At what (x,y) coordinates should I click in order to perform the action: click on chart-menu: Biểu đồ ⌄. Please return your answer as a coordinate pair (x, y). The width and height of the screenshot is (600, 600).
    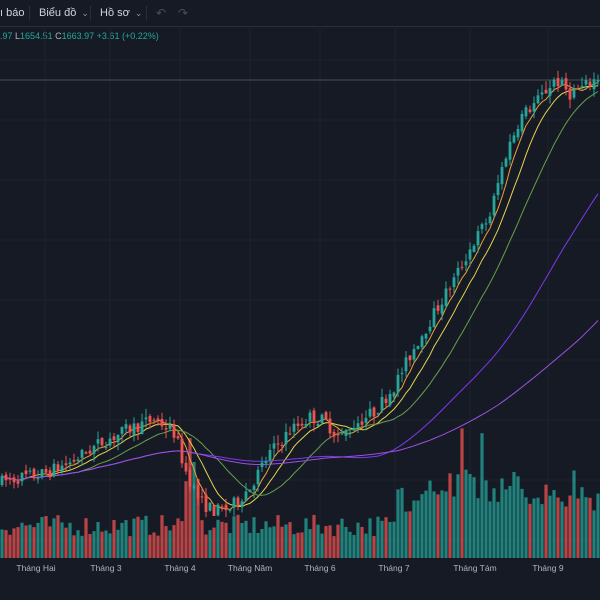
    Looking at the image, I should click on (64, 13).